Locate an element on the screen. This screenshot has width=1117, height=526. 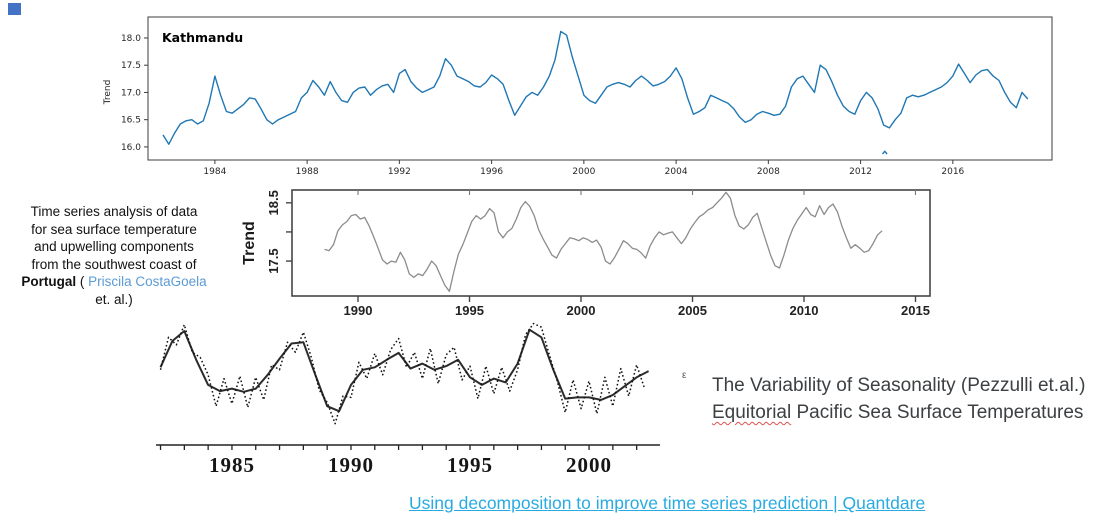
svg-text: 1988 is located at coordinates (307, 172).